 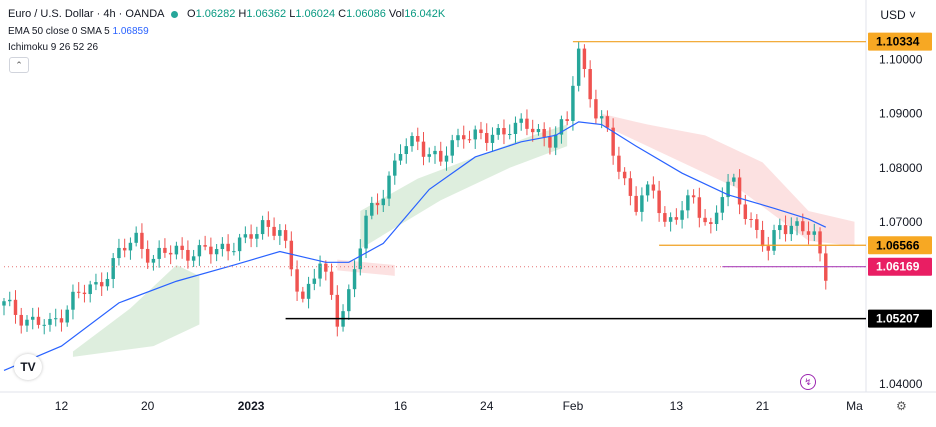 I want to click on price-level-label: 1.06169, so click(x=898, y=267).